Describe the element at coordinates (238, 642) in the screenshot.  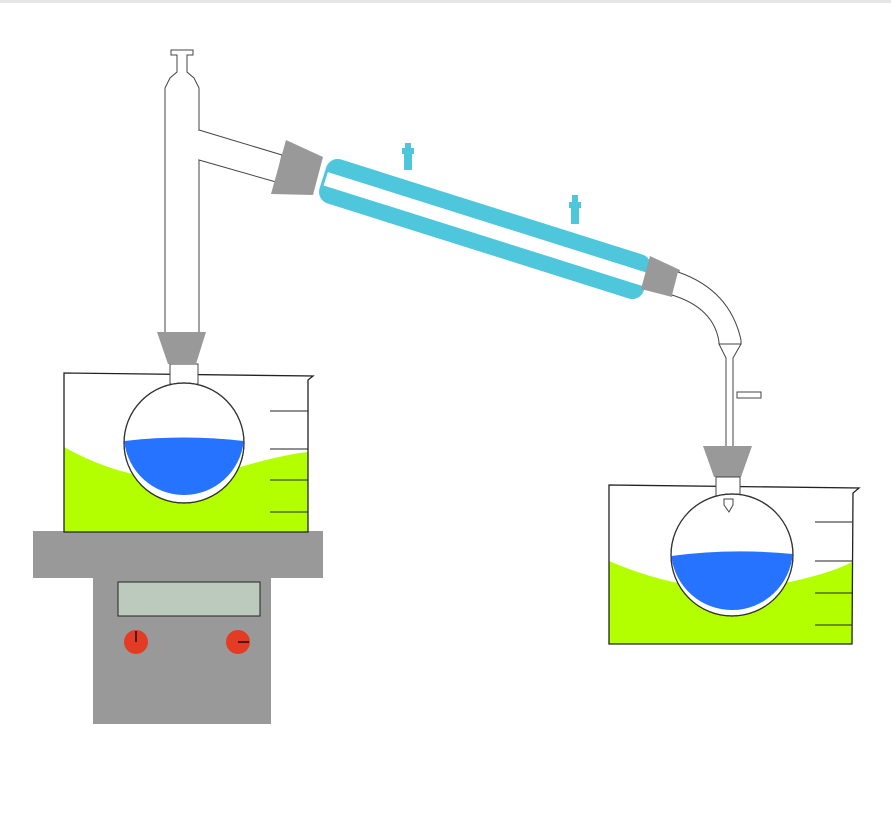
I see `knob-right` at that location.